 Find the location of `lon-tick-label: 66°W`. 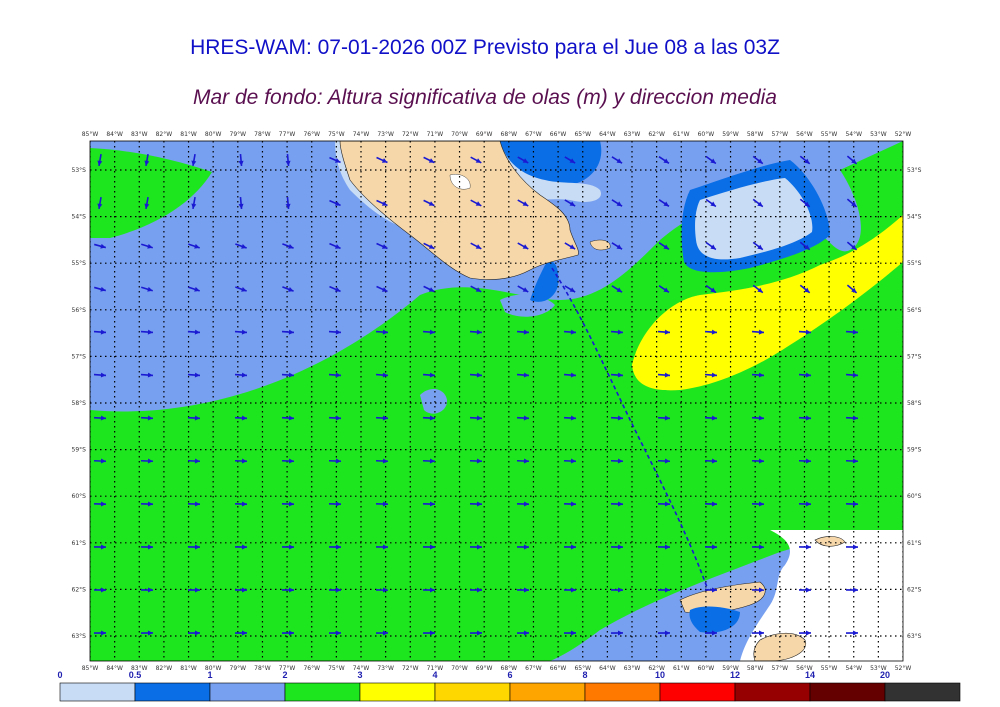

lon-tick-label: 66°W is located at coordinates (558, 668).